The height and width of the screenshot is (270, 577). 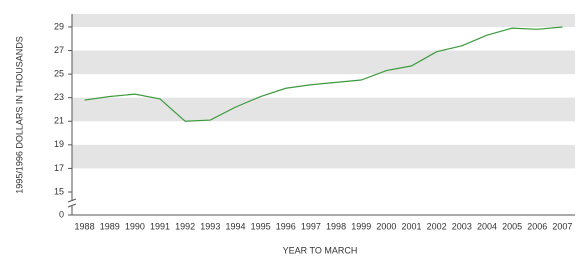 I want to click on y-tick-label: 29, so click(x=59, y=26).